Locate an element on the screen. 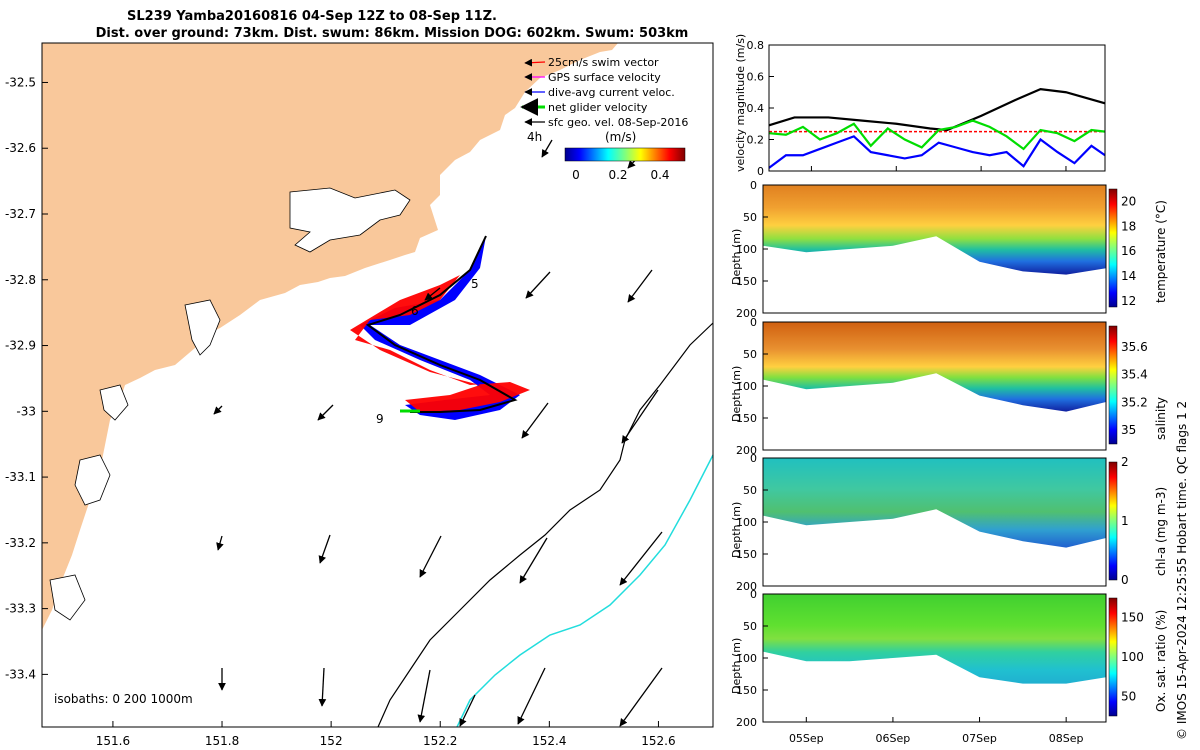 The height and width of the screenshot is (750, 1200). section-colorbar-tick: 2 is located at coordinates (1125, 462).